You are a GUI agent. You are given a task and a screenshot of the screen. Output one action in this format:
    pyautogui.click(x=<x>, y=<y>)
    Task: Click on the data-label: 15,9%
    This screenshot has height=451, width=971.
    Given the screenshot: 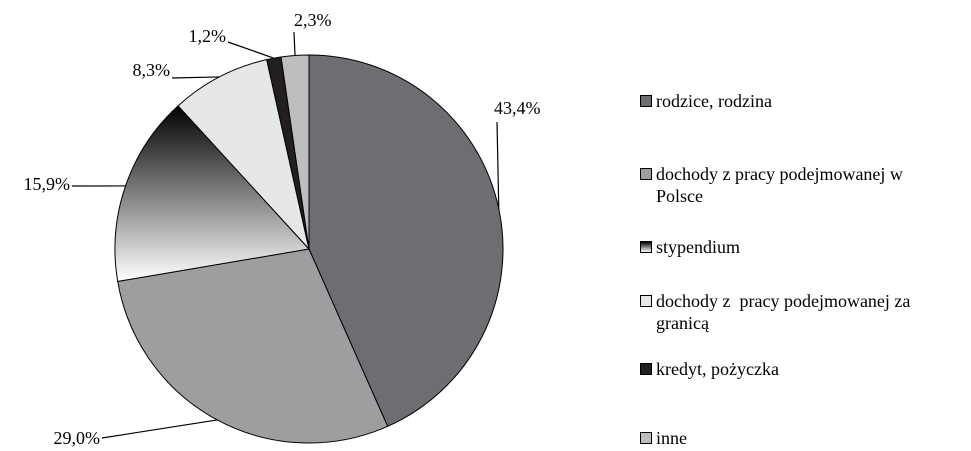 What is the action you would take?
    pyautogui.click(x=47, y=184)
    